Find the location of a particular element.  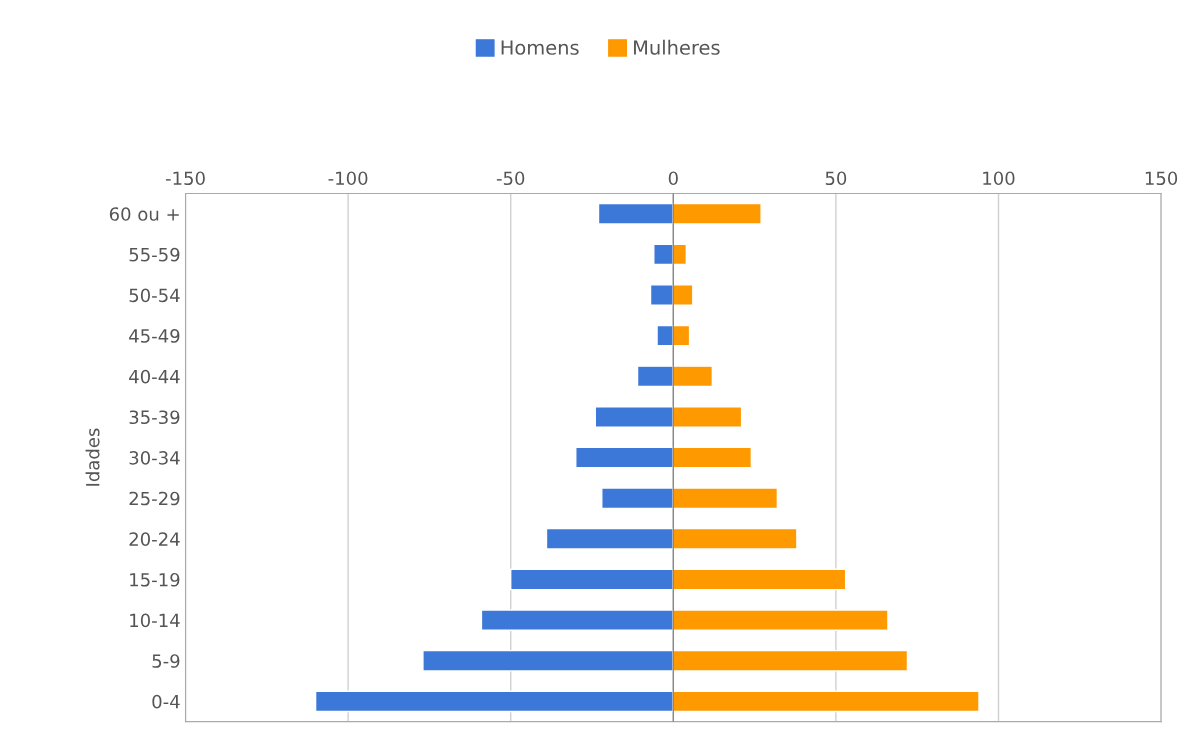

x-tick-label: -150 is located at coordinates (185, 178).